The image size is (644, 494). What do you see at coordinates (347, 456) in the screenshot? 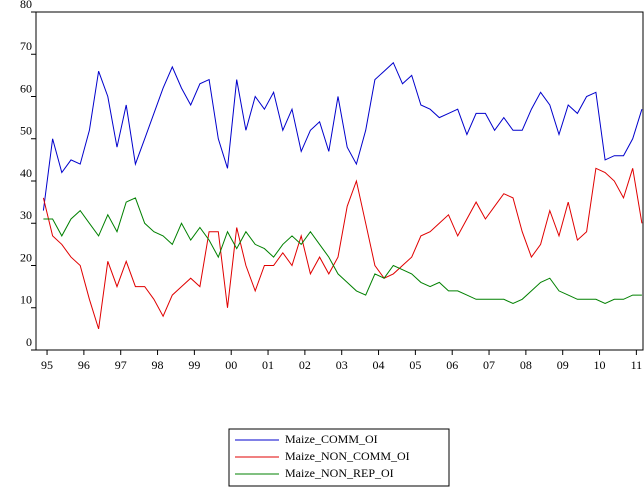
I see `legend-label: Maize_NON_COMM_OI` at bounding box center [347, 456].